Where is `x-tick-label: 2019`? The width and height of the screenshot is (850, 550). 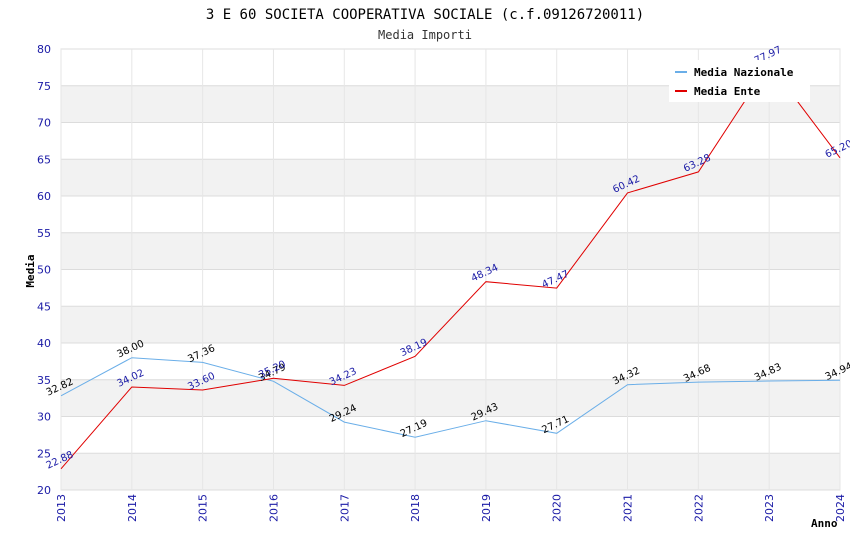
x-tick-label: 2019 is located at coordinates (486, 508).